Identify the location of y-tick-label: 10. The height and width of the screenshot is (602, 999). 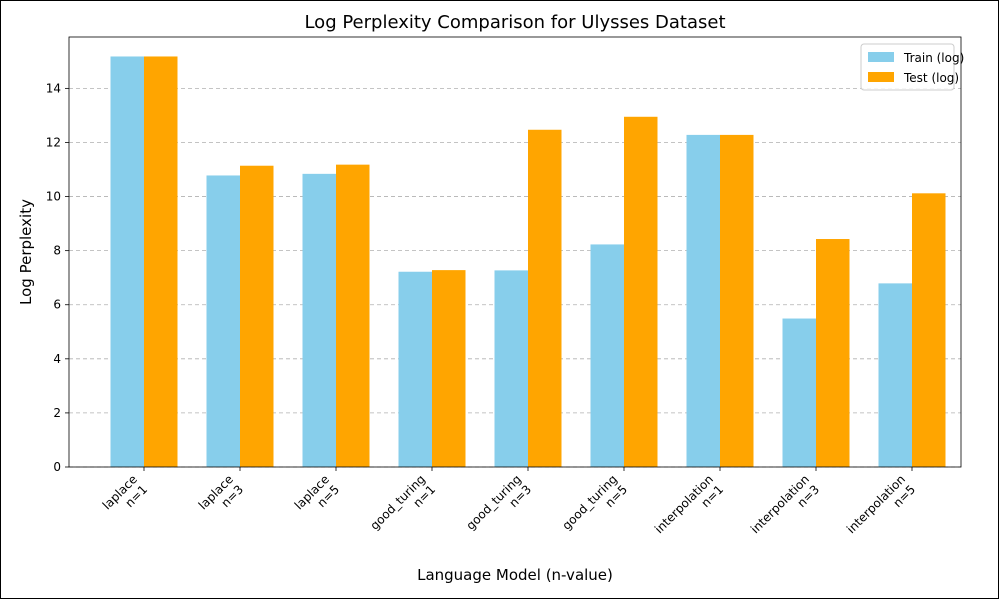
(53, 197).